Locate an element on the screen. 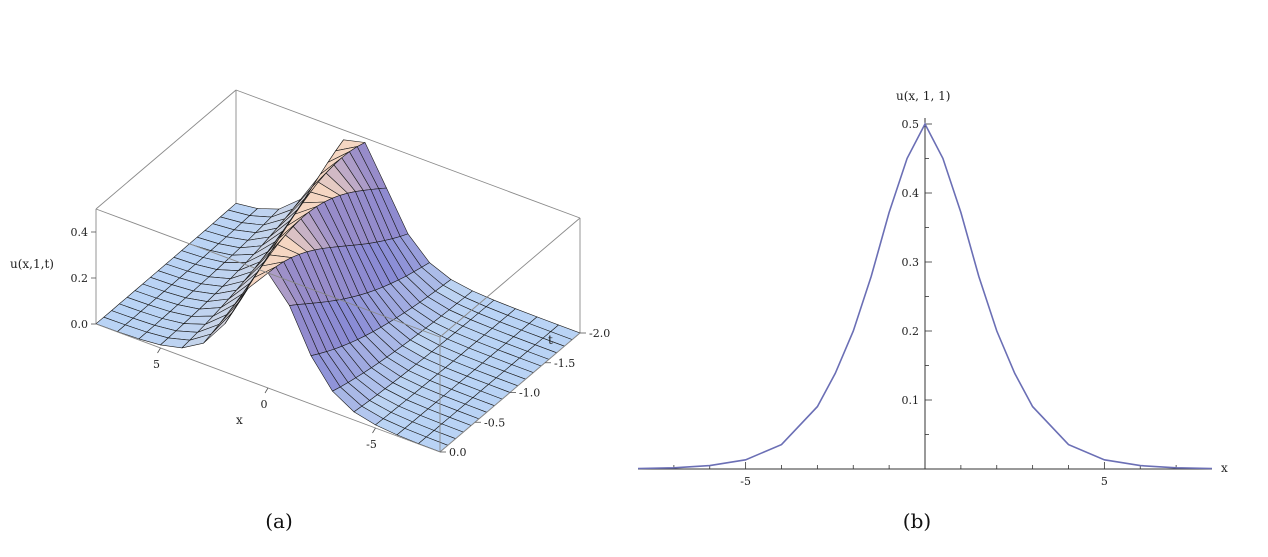  z-tick-label: 0.0 is located at coordinates (80, 324).